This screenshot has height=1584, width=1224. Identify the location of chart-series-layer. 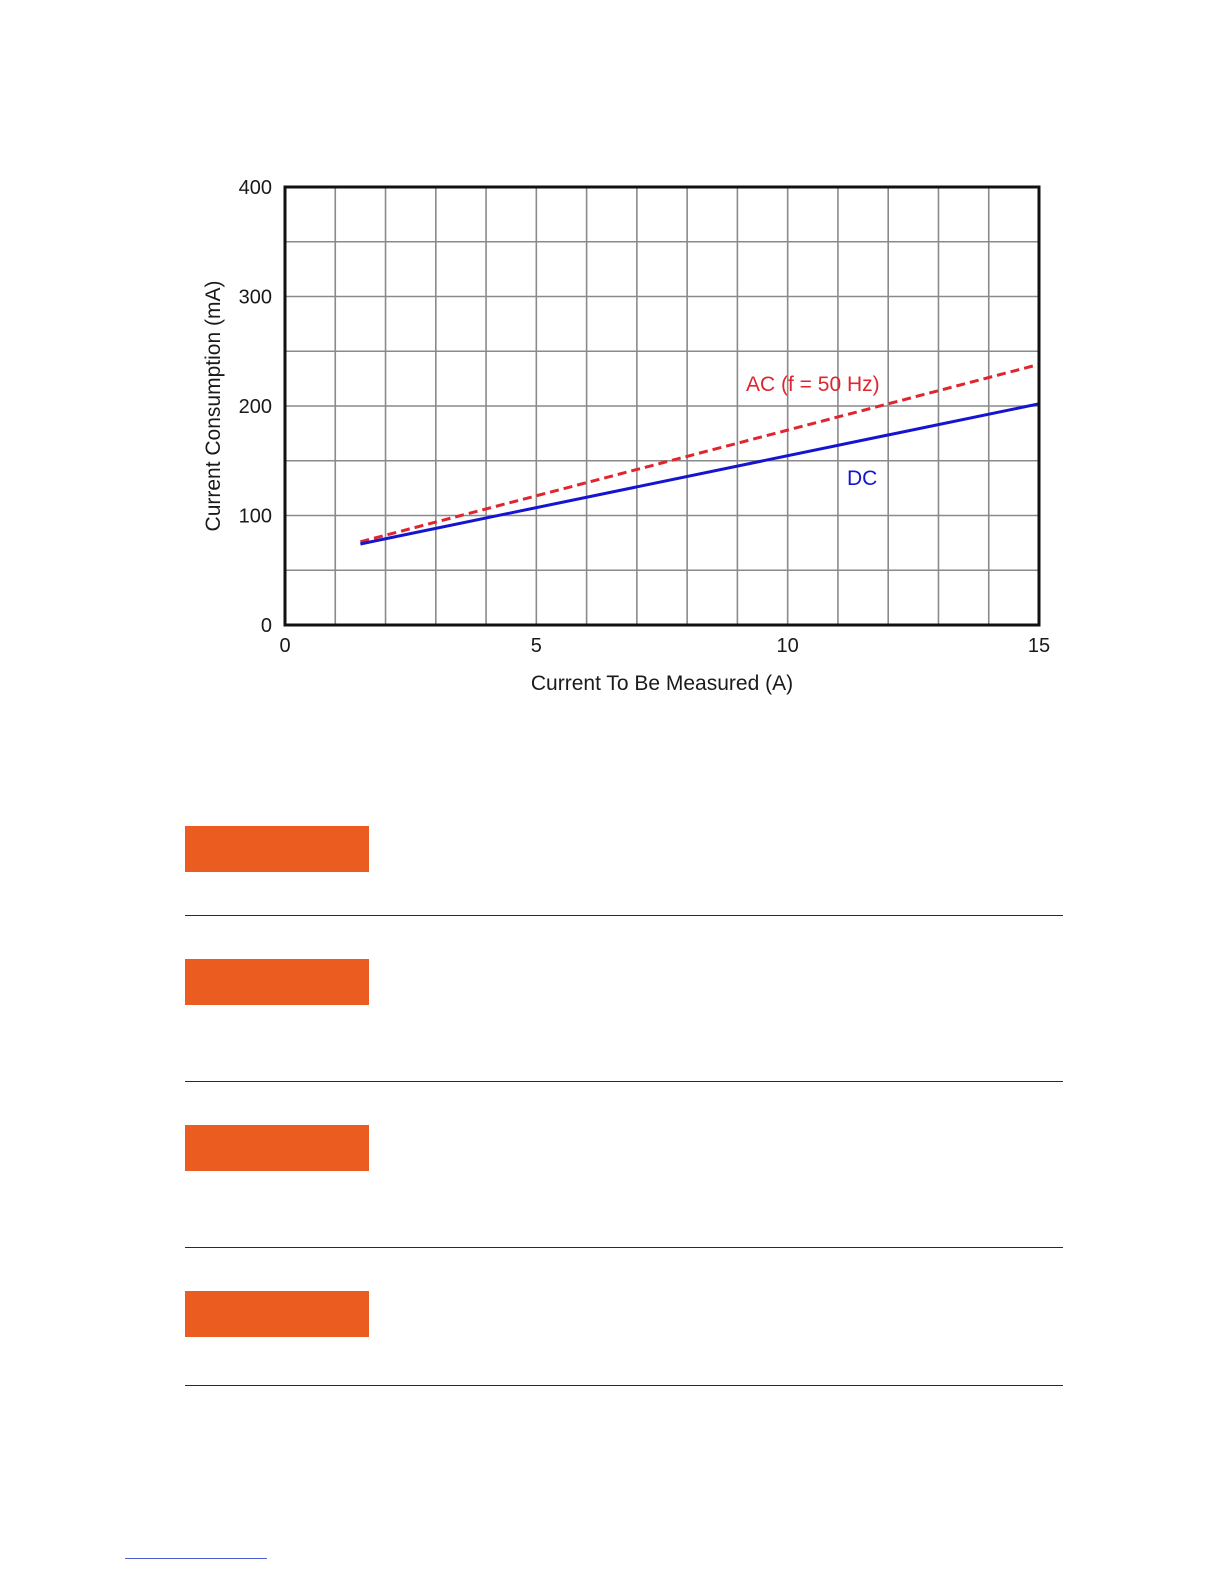
(700, 454).